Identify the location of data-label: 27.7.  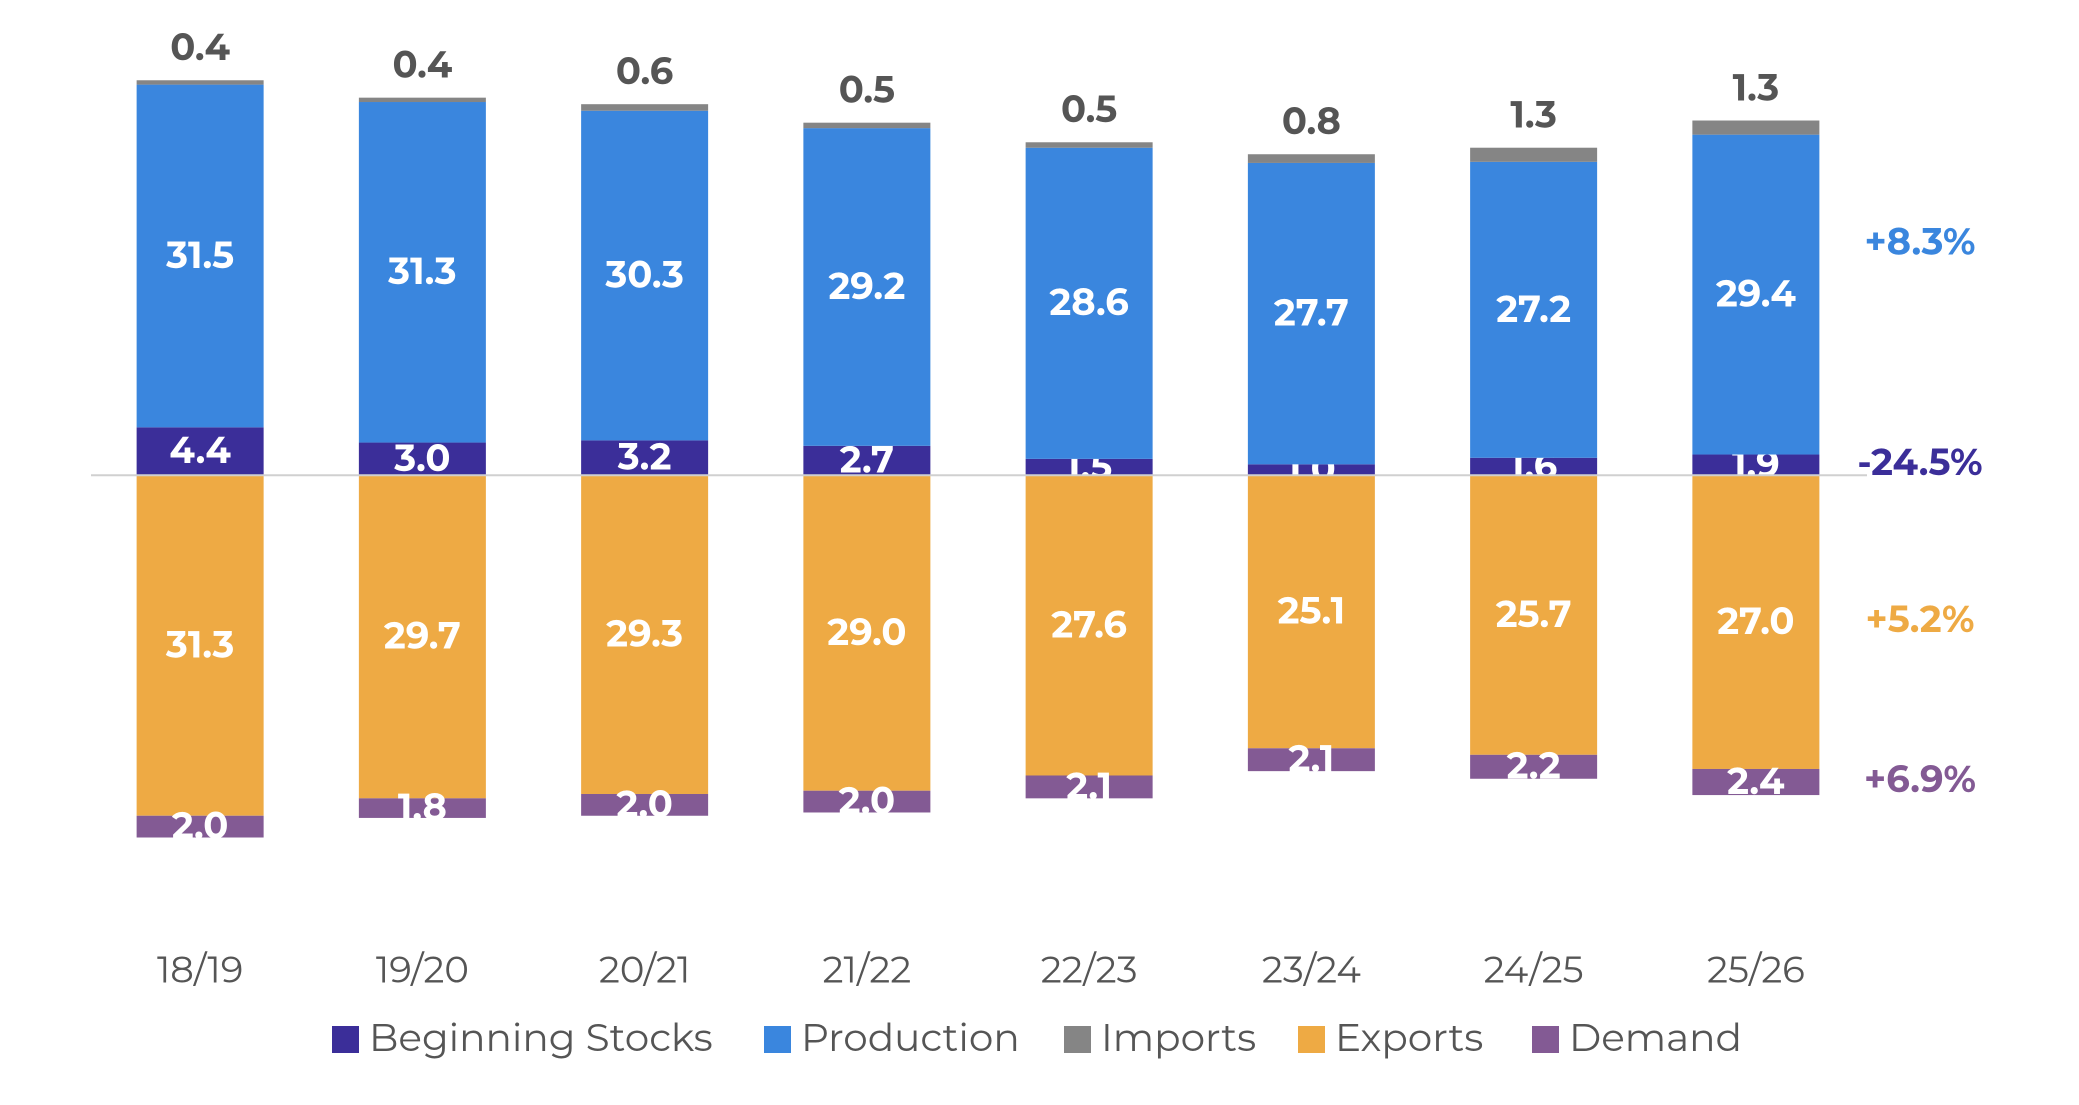
(1311, 313).